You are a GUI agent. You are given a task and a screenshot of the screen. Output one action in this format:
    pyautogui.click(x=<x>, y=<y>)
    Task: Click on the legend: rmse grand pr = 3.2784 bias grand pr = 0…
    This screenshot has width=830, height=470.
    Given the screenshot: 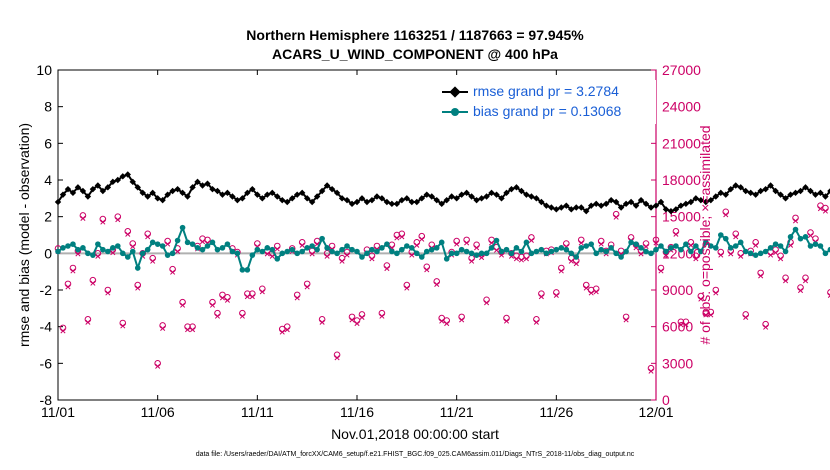 What is the action you would take?
    pyautogui.click(x=546, y=102)
    